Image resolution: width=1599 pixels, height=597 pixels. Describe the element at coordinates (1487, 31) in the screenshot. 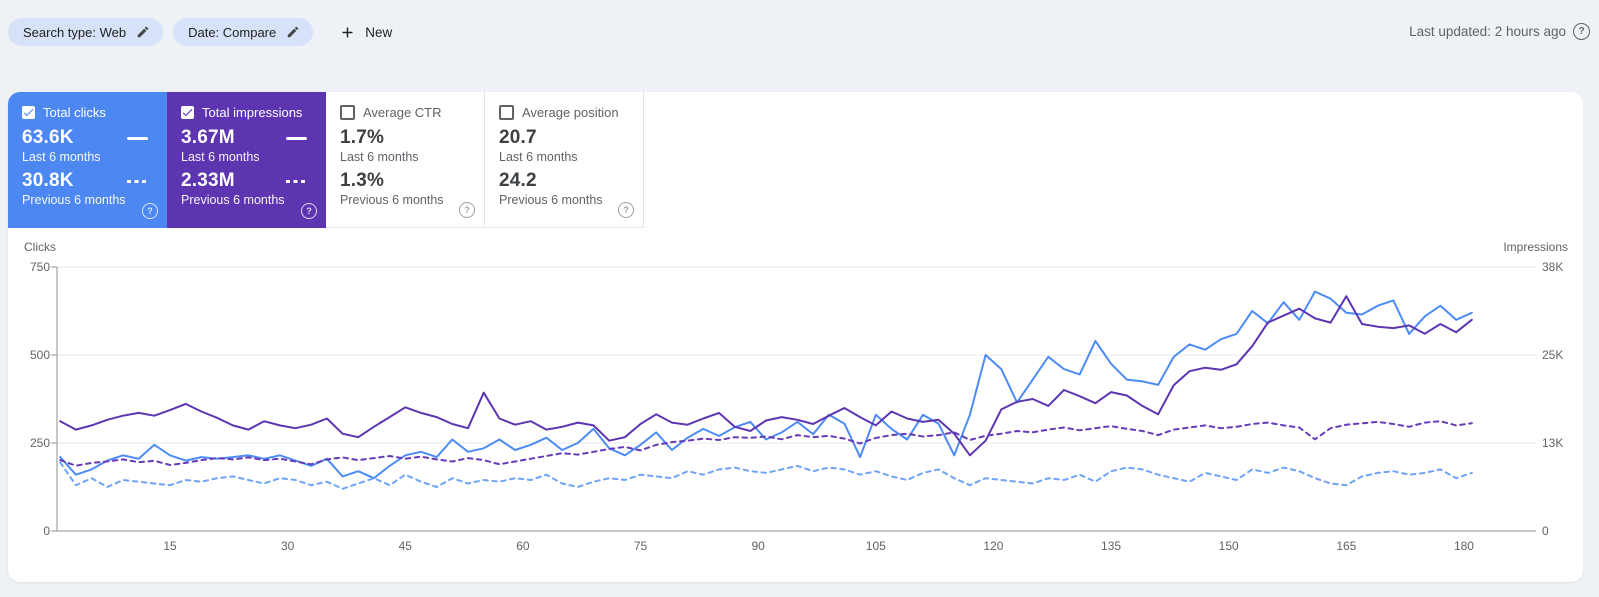

I see `last-updated-text: Last updated: 2 hours ago` at that location.